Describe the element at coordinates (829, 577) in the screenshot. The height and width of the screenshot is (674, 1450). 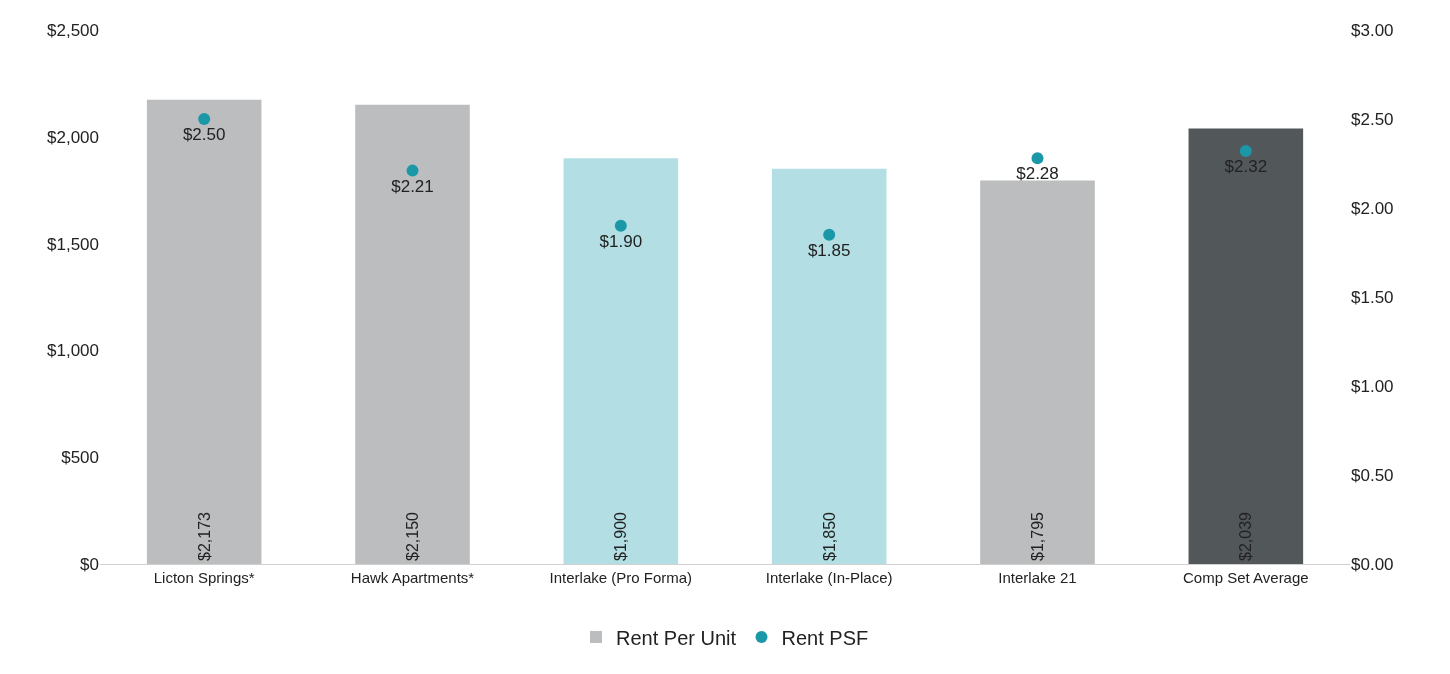
I see `x-tick-label: Interlake (In-Place)` at that location.